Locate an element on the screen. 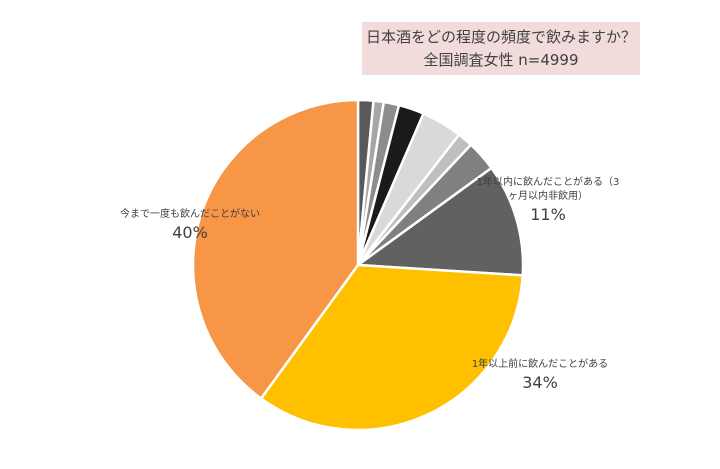  category-label: 今まで一度も飲んだことがない is located at coordinates (190, 214).